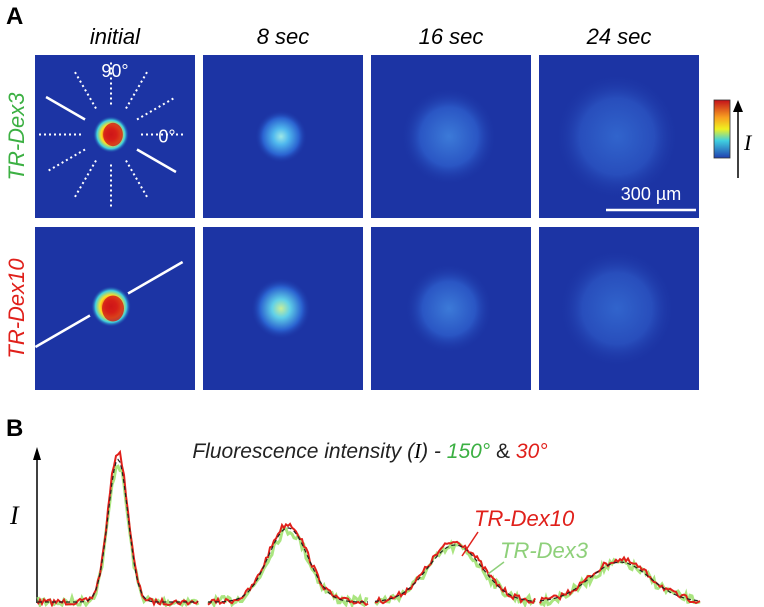  I want to click on colorbar-label: I, so click(748, 142).